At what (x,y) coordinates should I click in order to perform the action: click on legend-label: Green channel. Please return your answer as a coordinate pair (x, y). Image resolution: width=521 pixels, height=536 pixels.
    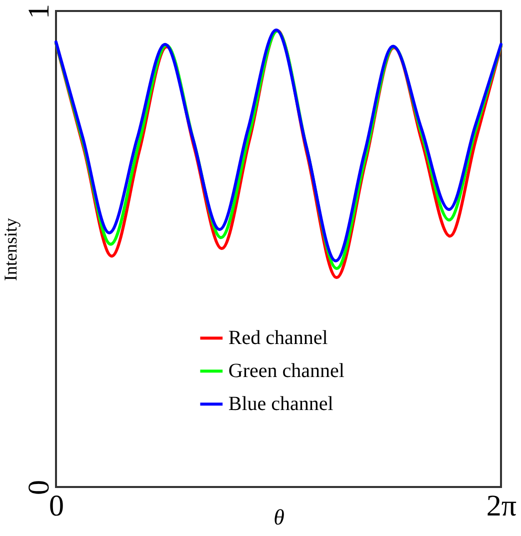
    Looking at the image, I should click on (286, 371).